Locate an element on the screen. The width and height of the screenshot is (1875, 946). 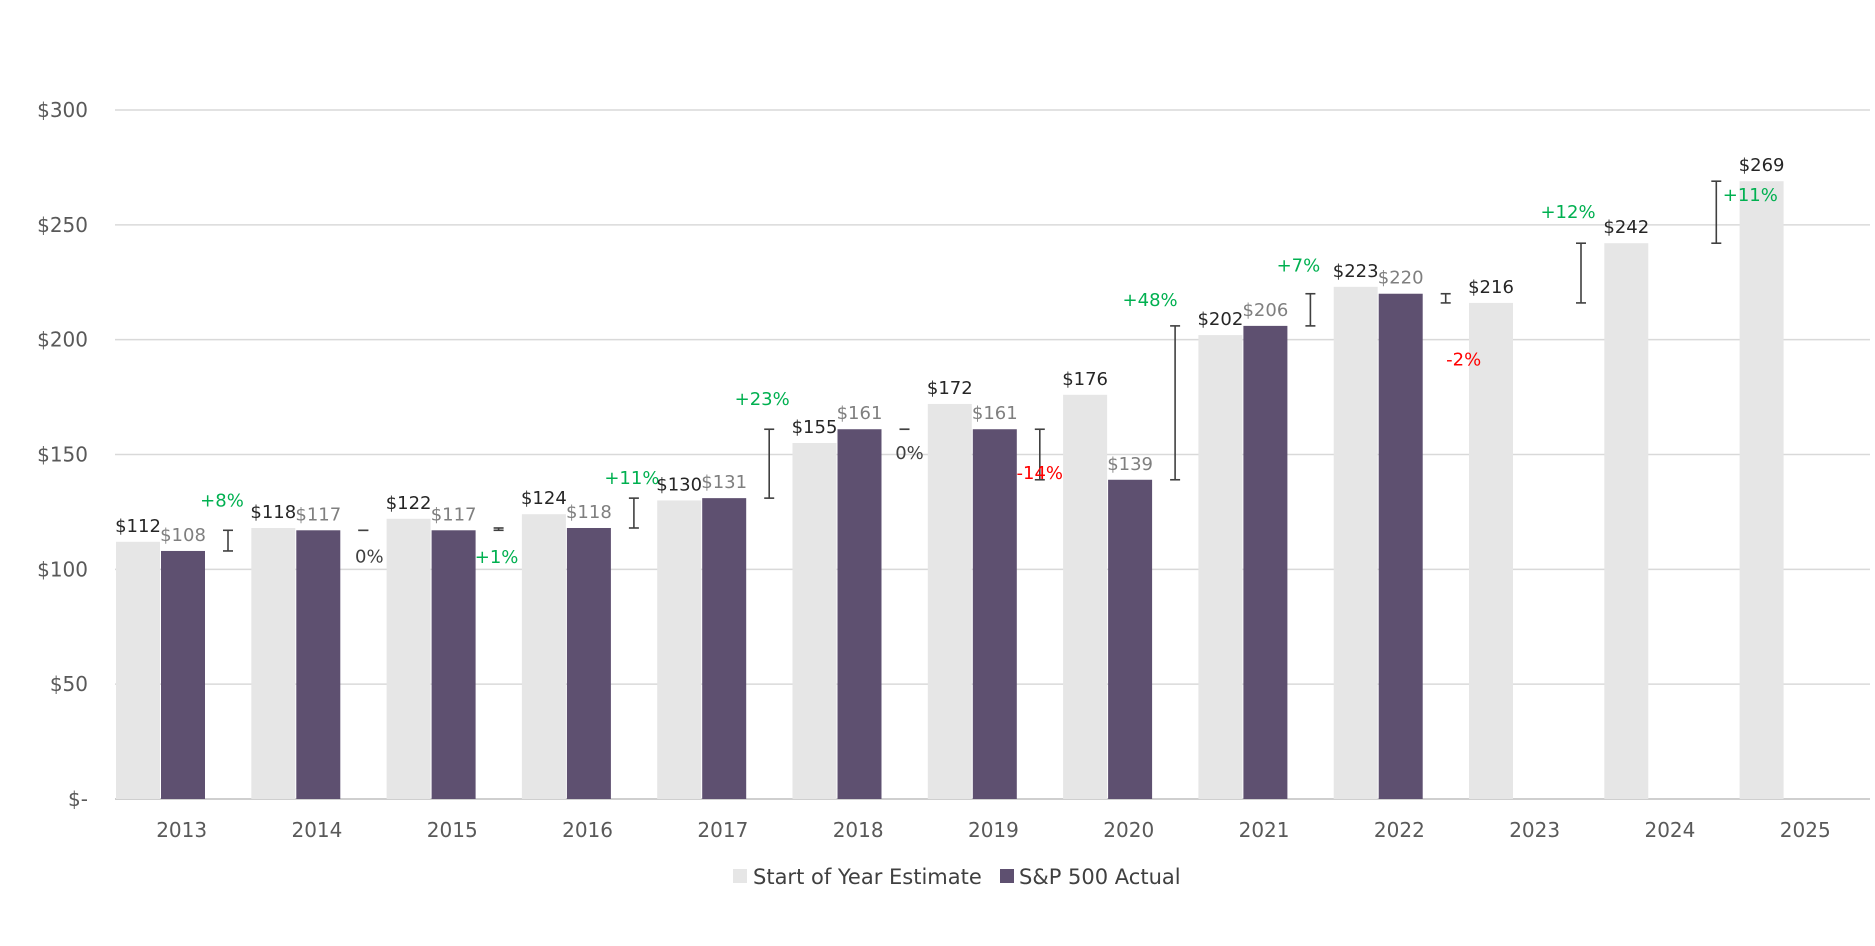
growth-label: +48% is located at coordinates (1150, 300).